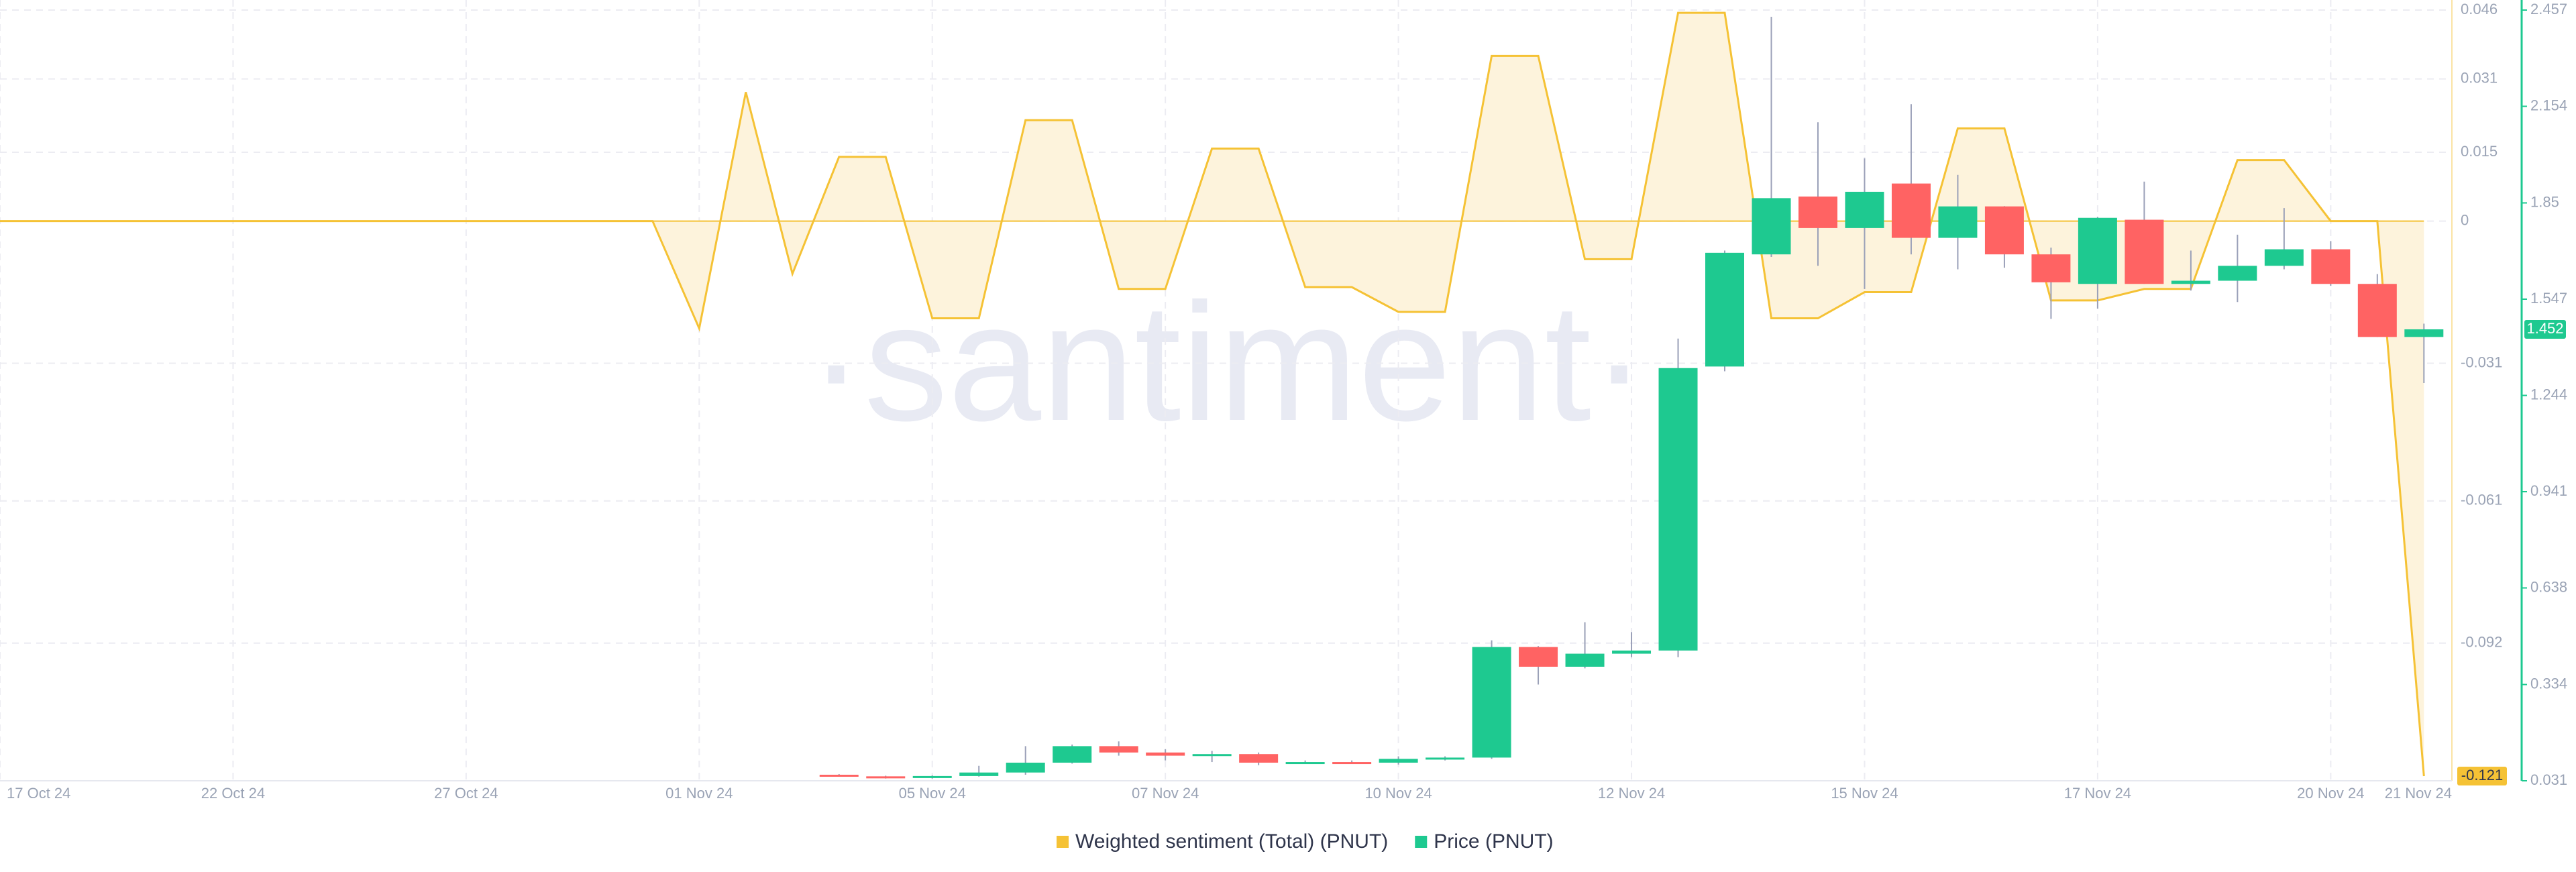 Image resolution: width=2576 pixels, height=872 pixels. I want to click on y-tick-label: -0.092, so click(2481, 642).